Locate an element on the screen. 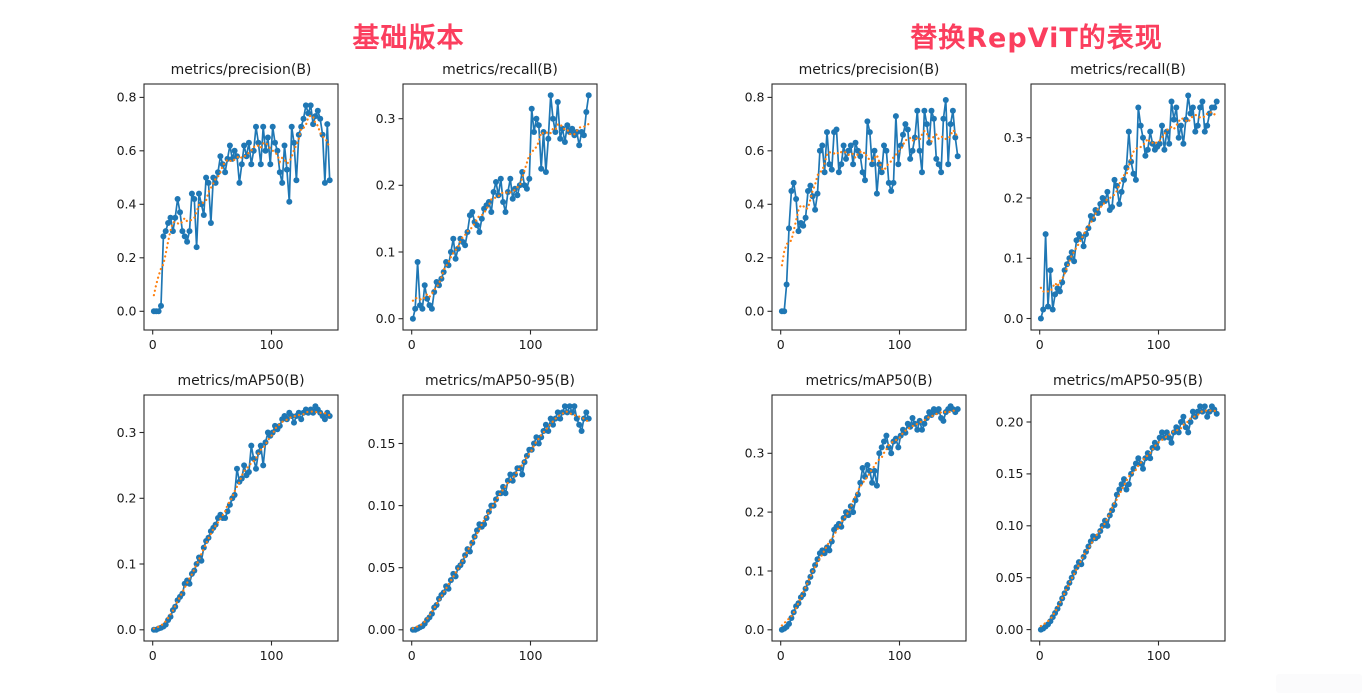  subplot-base-precision: metrics/precision(B) 0.0 0.2 0.4 0.6 0.8 0 100 is located at coordinates (224, 211).